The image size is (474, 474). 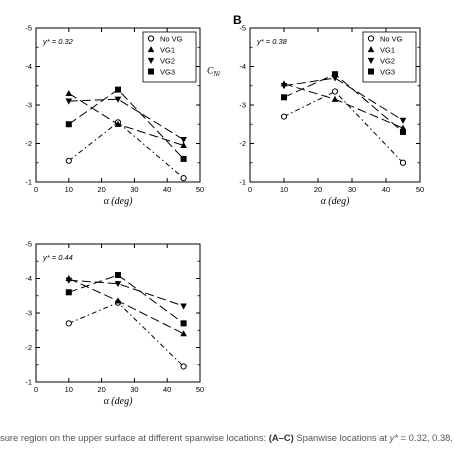 I want to click on chart-panel-3: 0 10 20 30 40 50 -1 -2 -3 -4 -5 α (deg) y* = 0.44, so click(x=114, y=323).